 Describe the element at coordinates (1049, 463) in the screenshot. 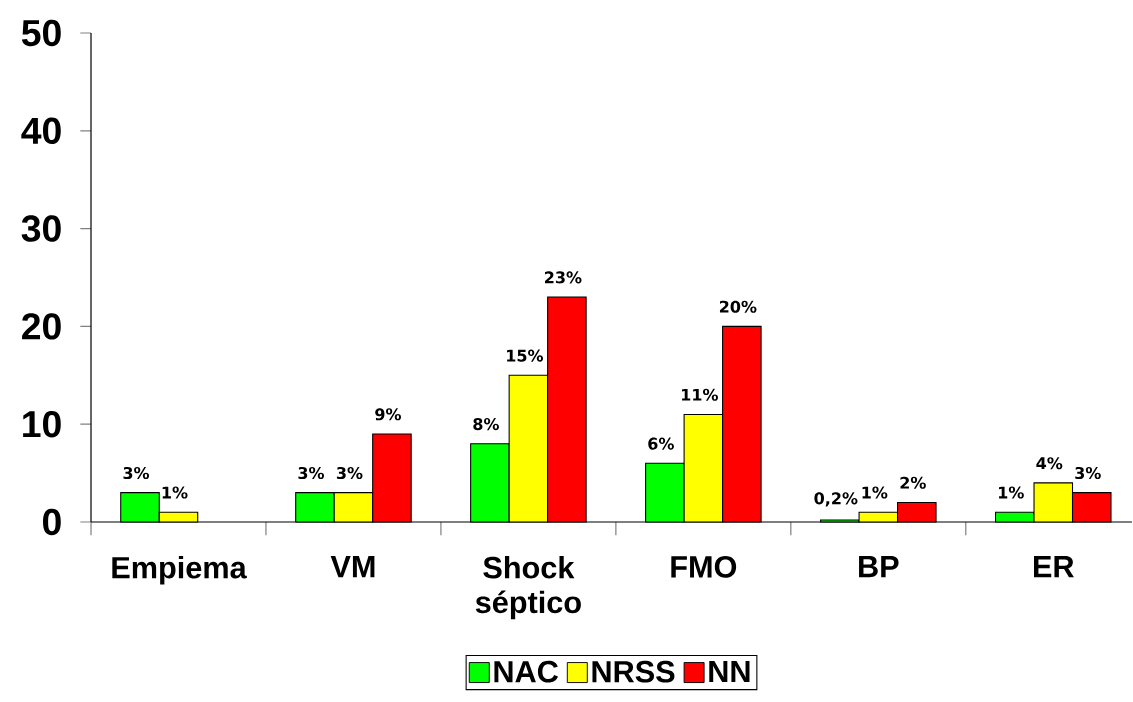

I see `data-label: 4%` at that location.